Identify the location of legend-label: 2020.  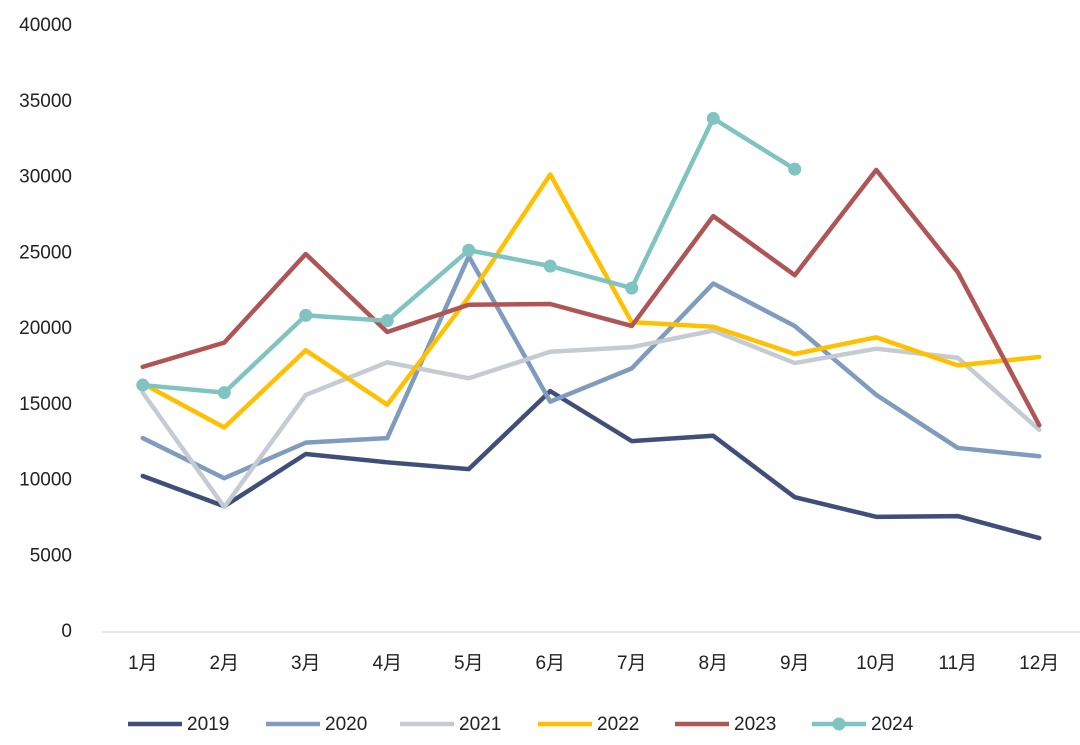
(346, 724).